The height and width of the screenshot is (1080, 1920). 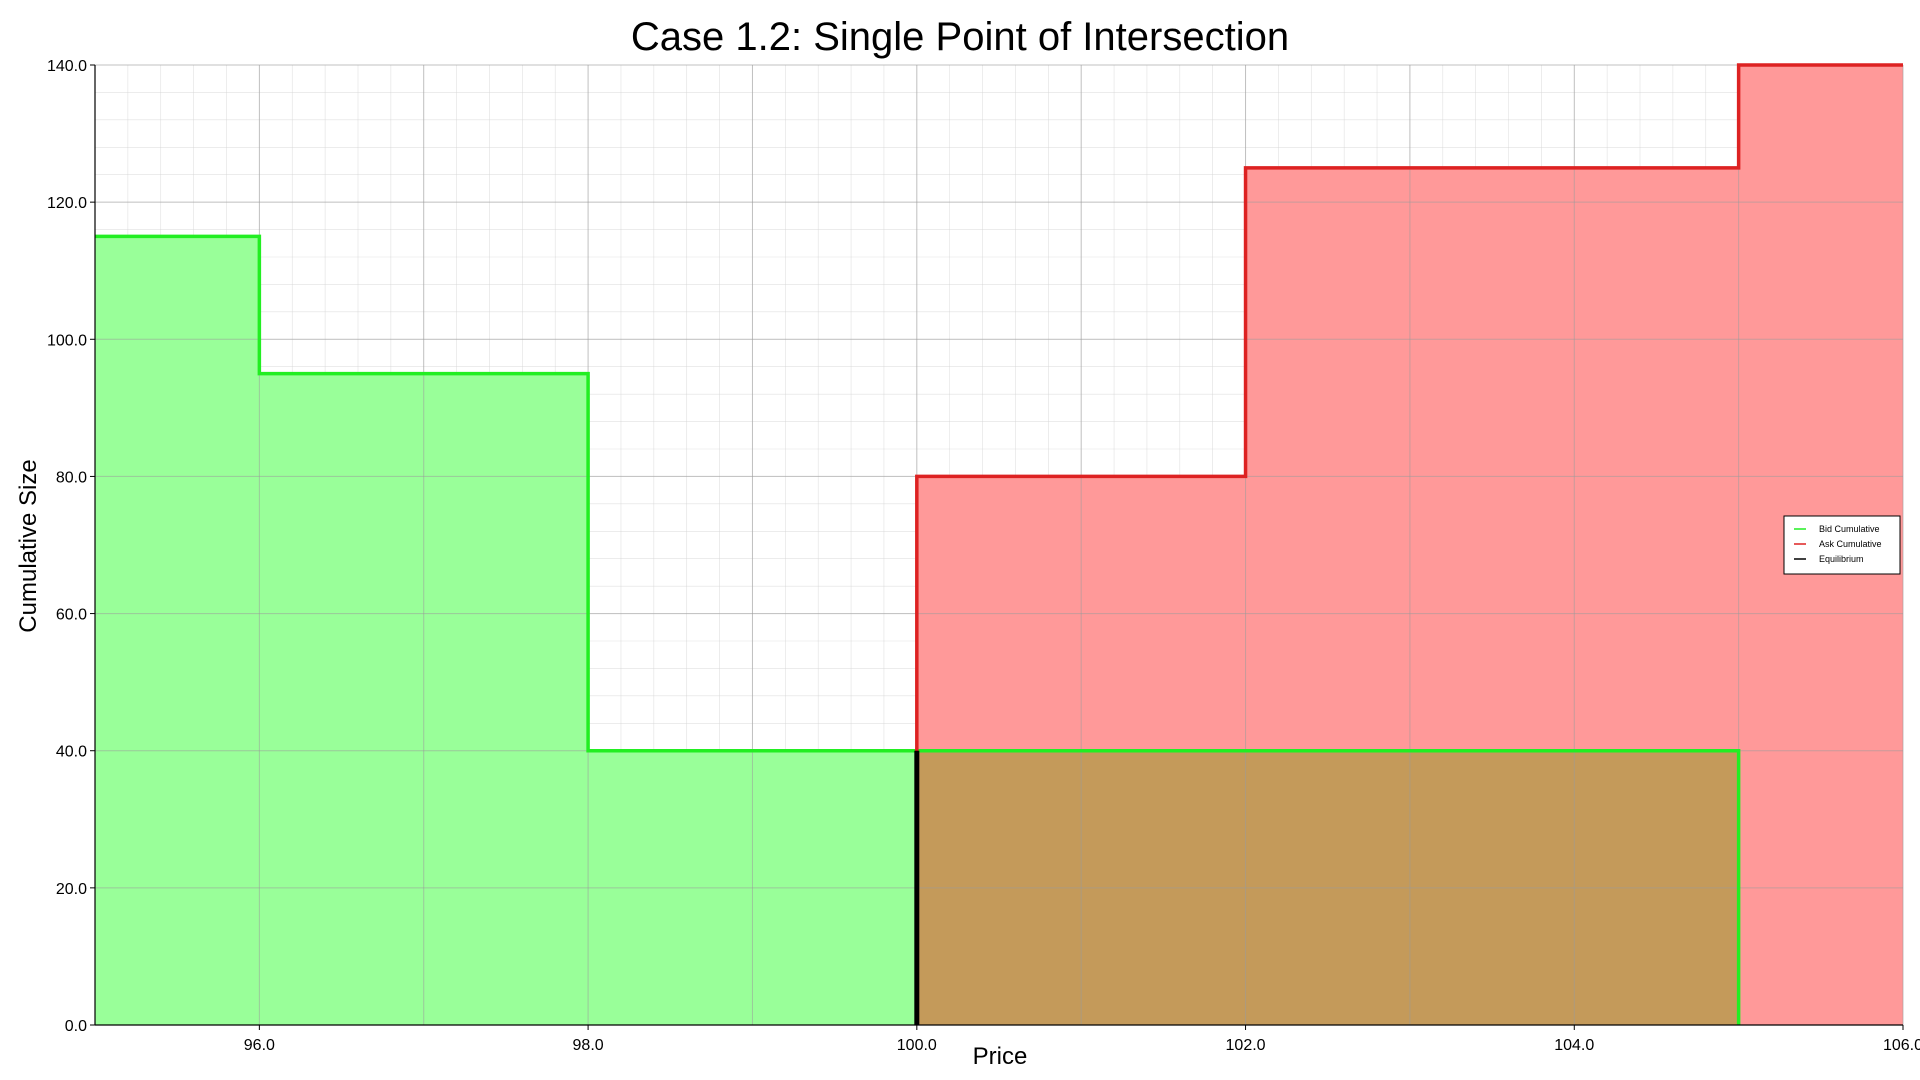 What do you see at coordinates (67, 340) in the screenshot?
I see `y-tick-label: 100.0` at bounding box center [67, 340].